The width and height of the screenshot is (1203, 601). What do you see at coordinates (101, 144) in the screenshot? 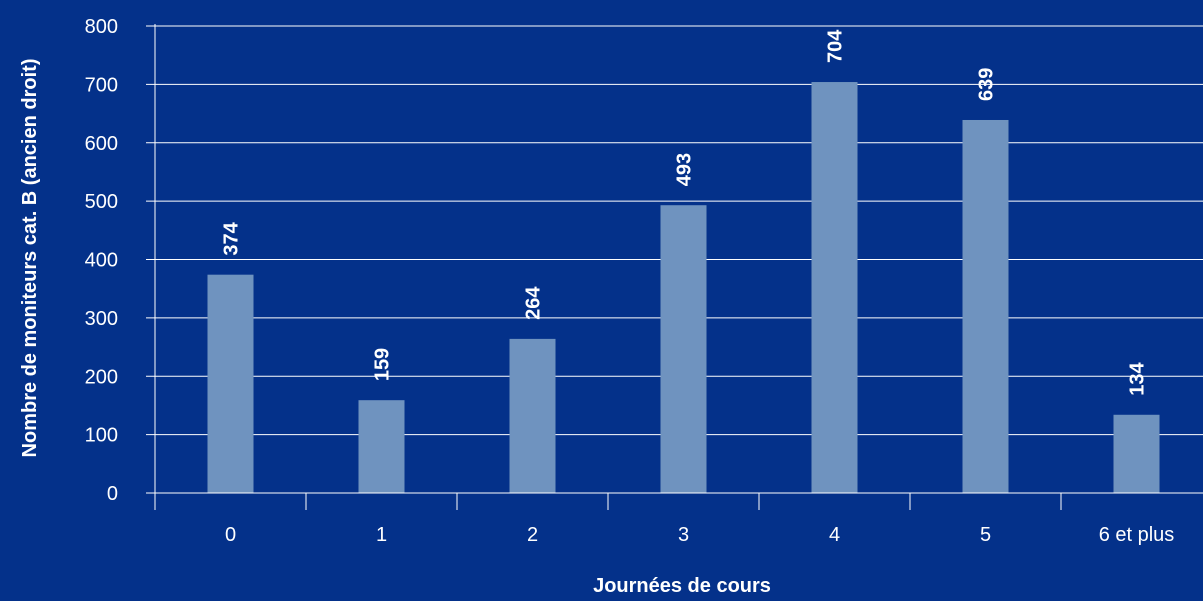
I see `y-tick-label: 600` at bounding box center [101, 144].